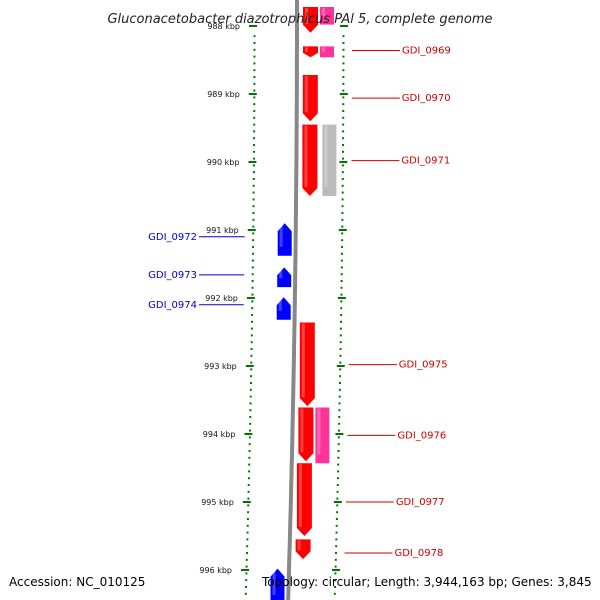  Describe the element at coordinates (172, 275) in the screenshot. I see `gene-label: GDI_0973` at that location.